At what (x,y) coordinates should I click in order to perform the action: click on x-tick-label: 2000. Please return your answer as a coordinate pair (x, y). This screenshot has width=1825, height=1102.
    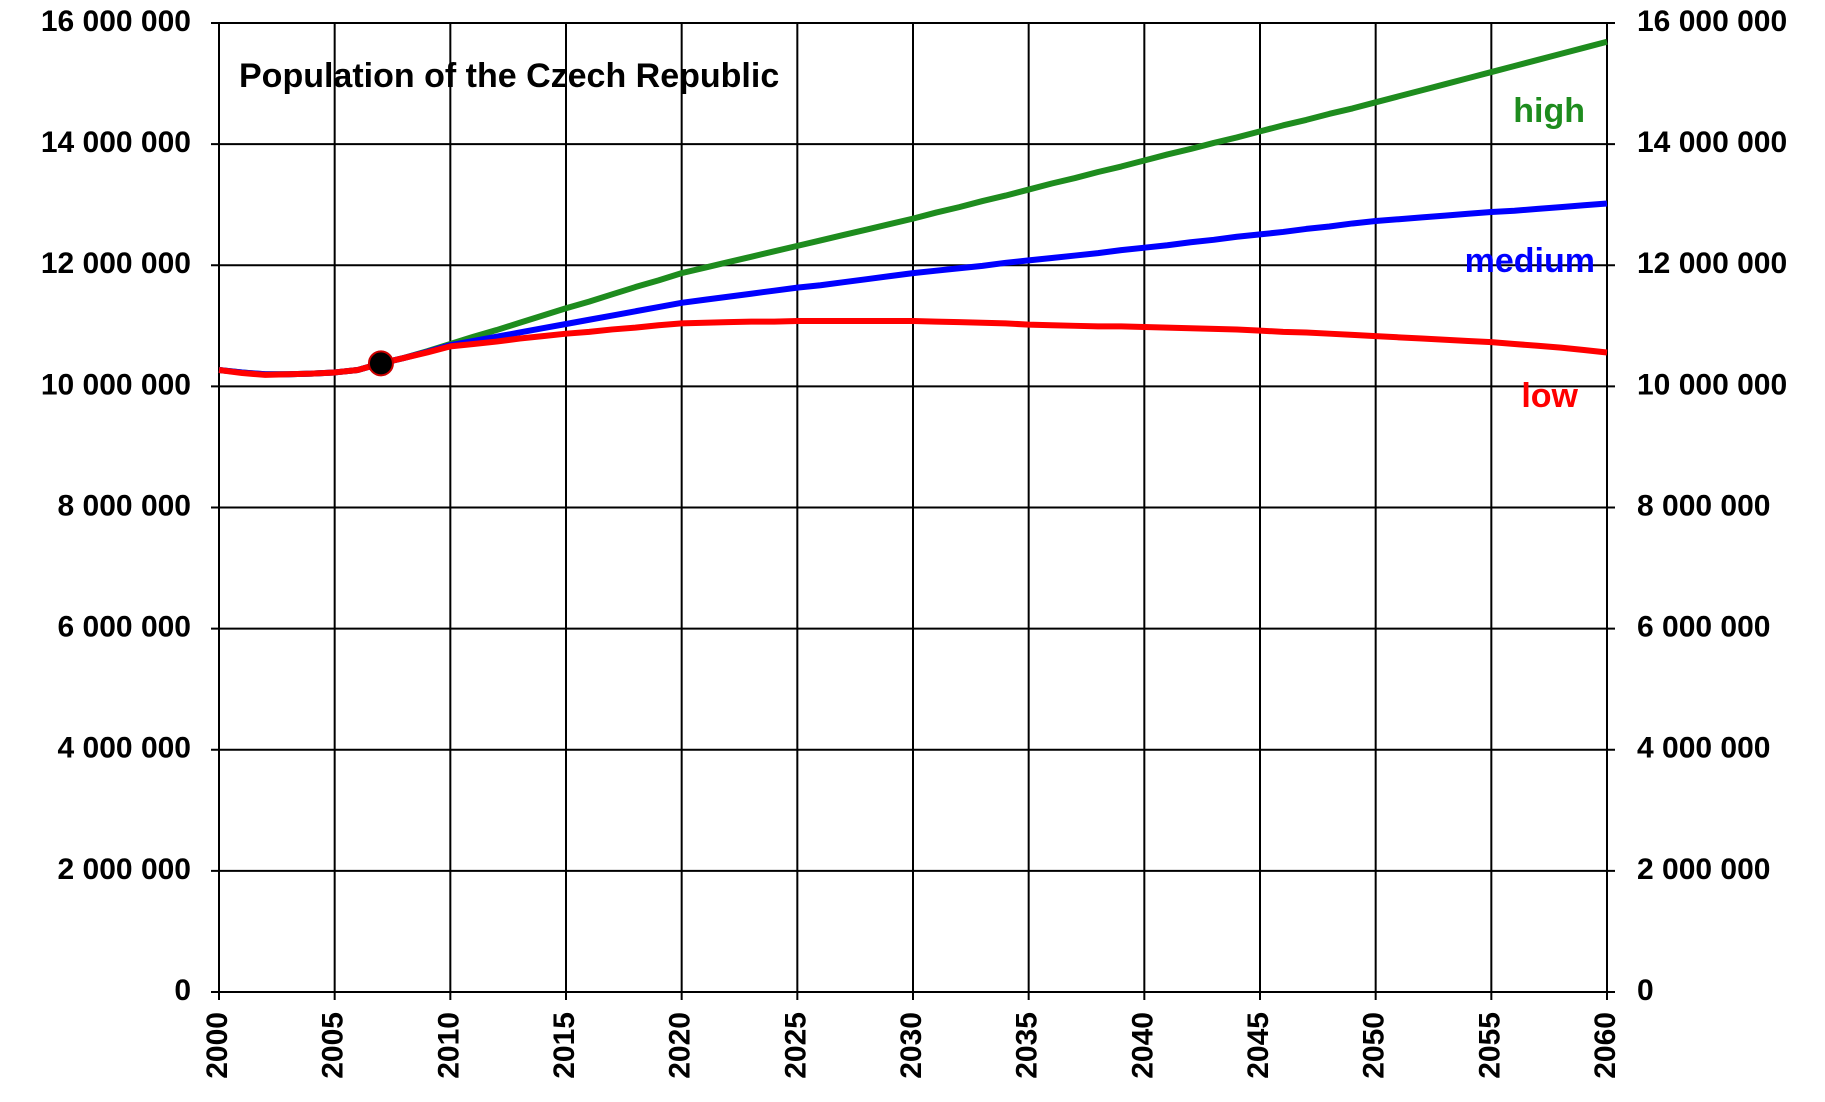
    Looking at the image, I should click on (217, 1045).